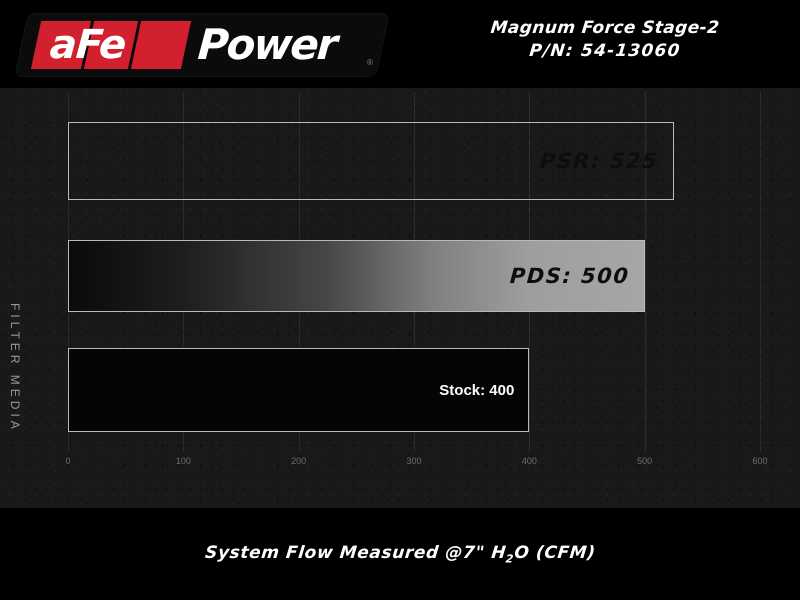  I want to click on product-line-title: Magnum Force Stage-2, so click(605, 28).